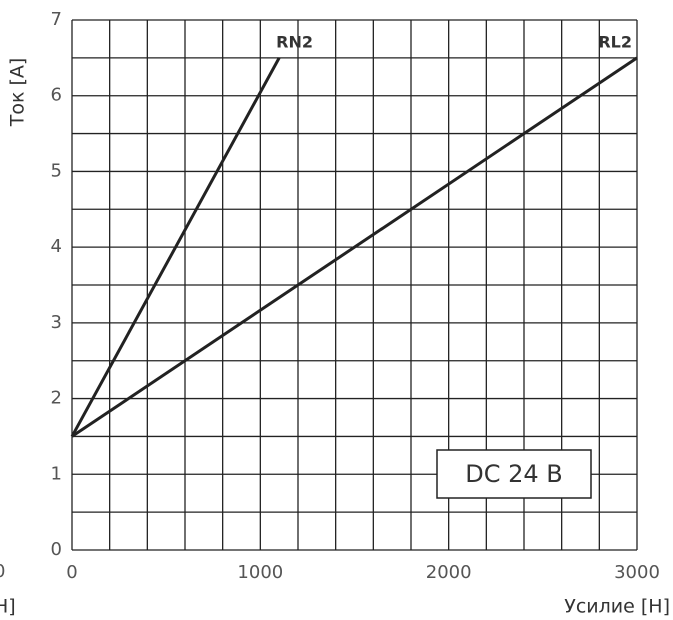  What do you see at coordinates (56, 473) in the screenshot?
I see `y-tick-label: 1` at bounding box center [56, 473].